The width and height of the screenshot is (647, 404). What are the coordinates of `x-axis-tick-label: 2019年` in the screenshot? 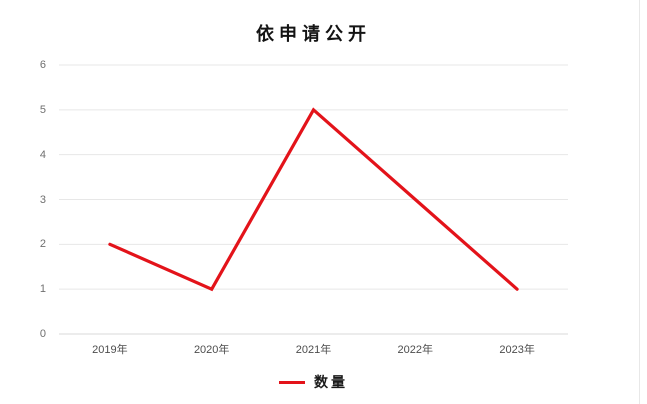 It's located at (110, 350).